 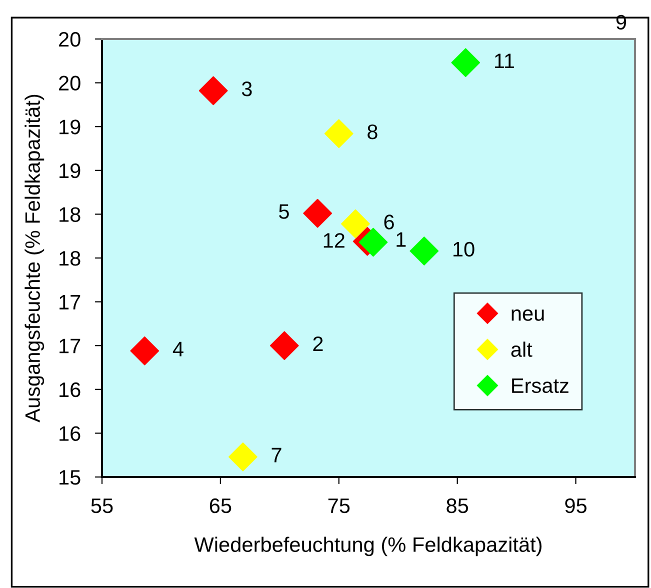 What do you see at coordinates (178, 349) in the screenshot?
I see `annotation: 4` at bounding box center [178, 349].